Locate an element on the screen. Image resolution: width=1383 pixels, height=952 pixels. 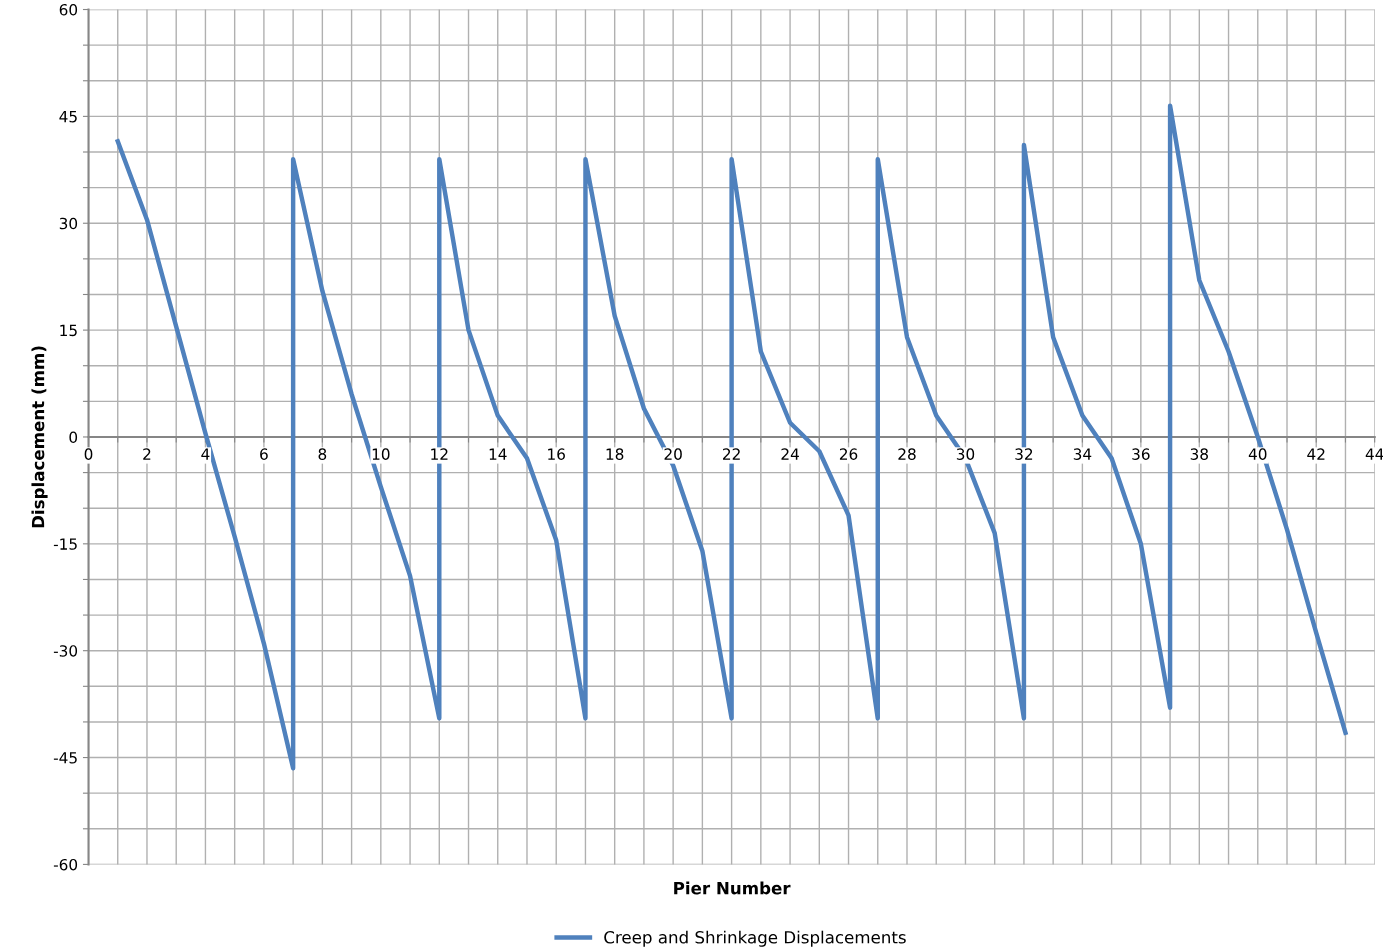
x-tick-label: 30 is located at coordinates (965, 454).